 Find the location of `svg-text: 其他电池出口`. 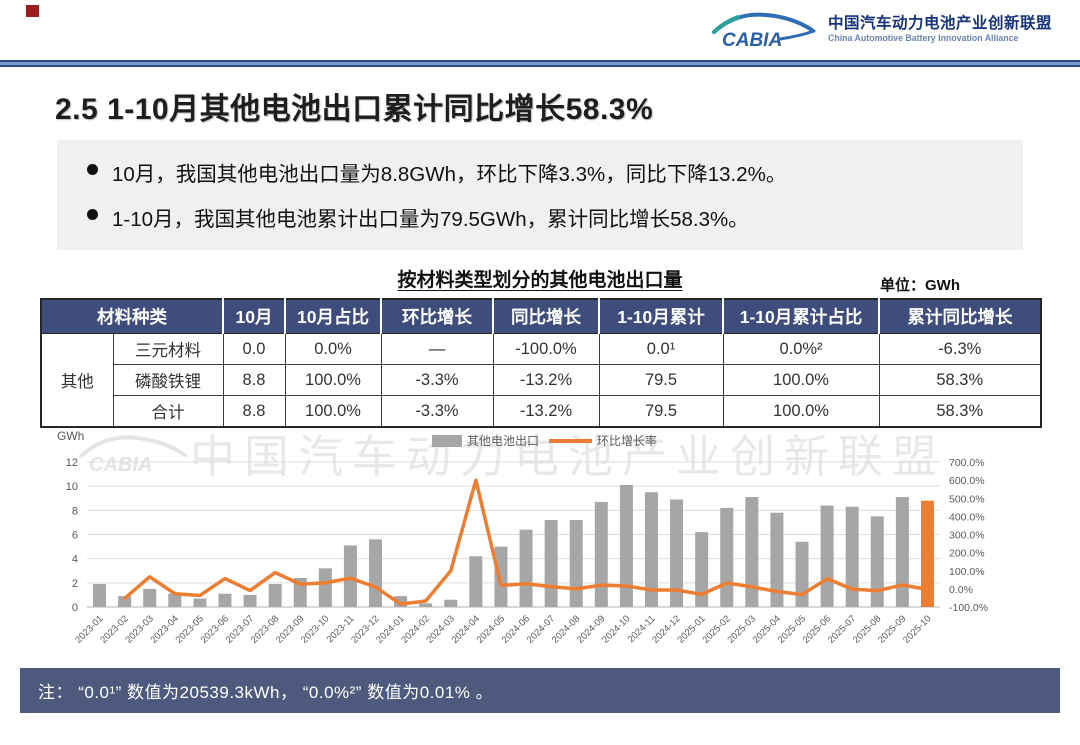

svg-text: 其他电池出口 is located at coordinates (503, 441).